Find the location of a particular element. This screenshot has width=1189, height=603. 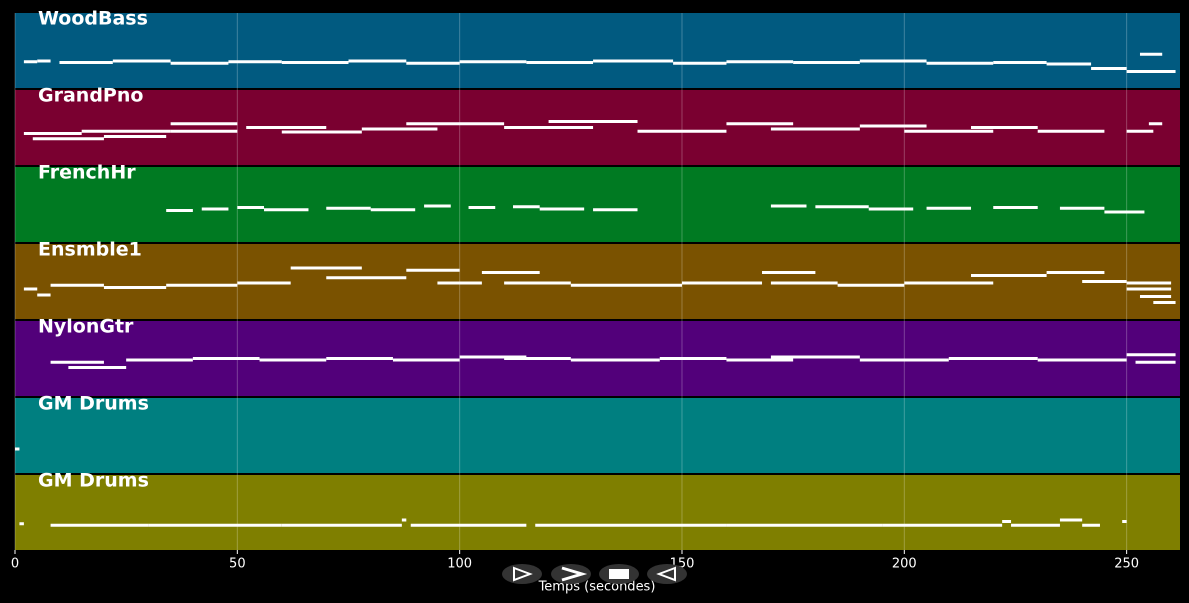

playback-controls is located at coordinates (594, 574).